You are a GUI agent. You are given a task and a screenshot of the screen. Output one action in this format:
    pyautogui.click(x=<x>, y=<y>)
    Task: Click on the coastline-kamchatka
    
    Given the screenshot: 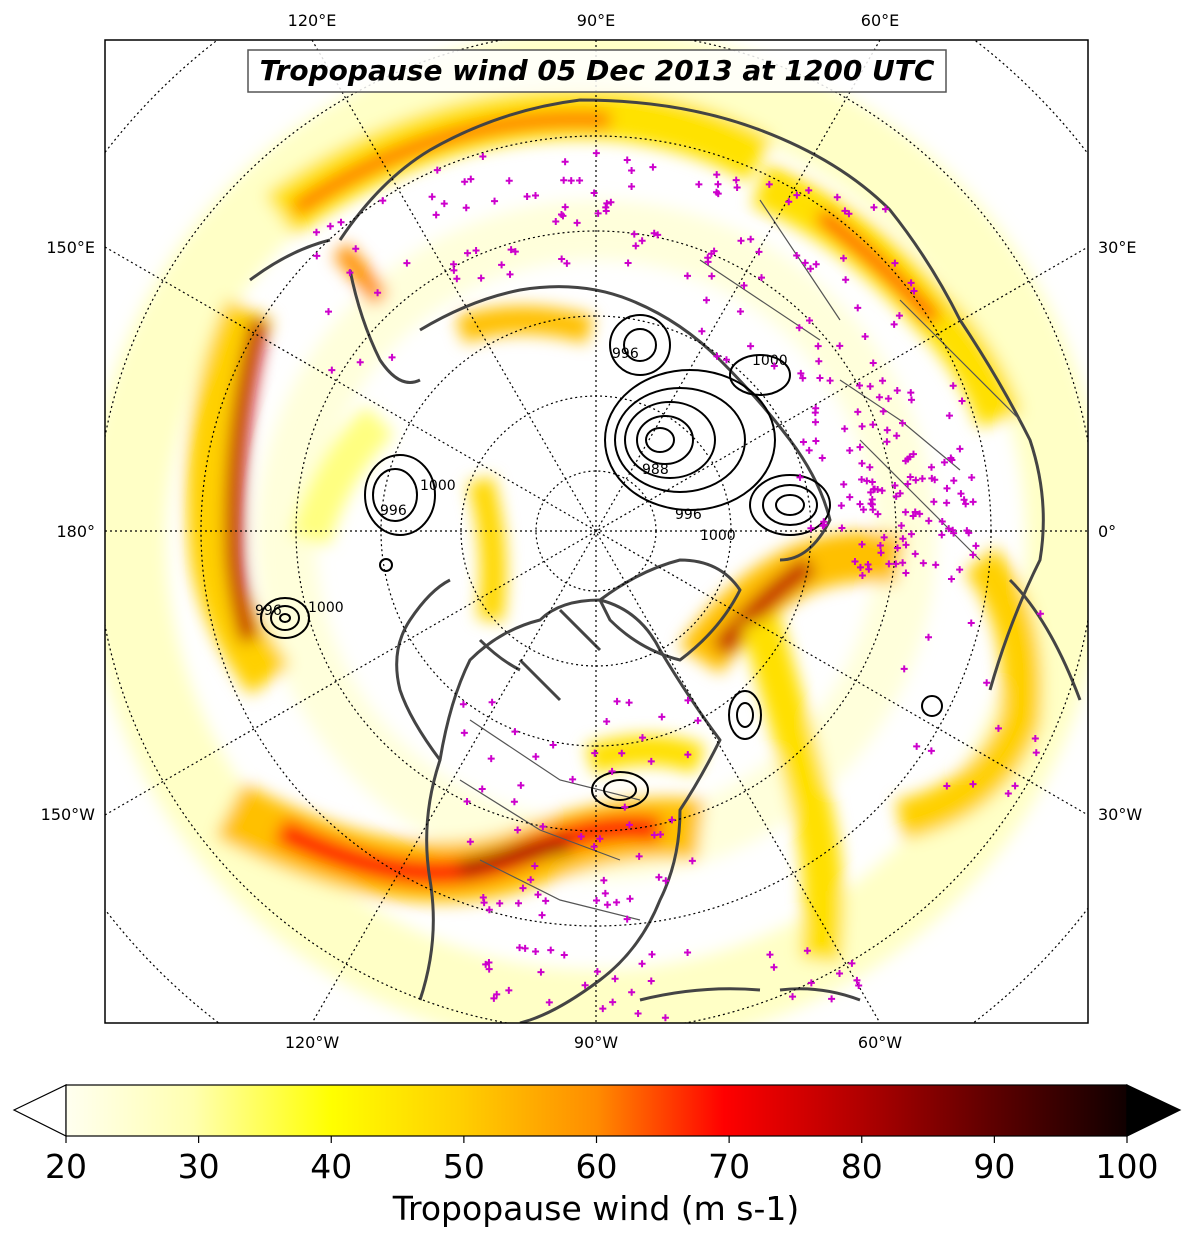 What is the action you would take?
    pyautogui.click(x=384, y=326)
    